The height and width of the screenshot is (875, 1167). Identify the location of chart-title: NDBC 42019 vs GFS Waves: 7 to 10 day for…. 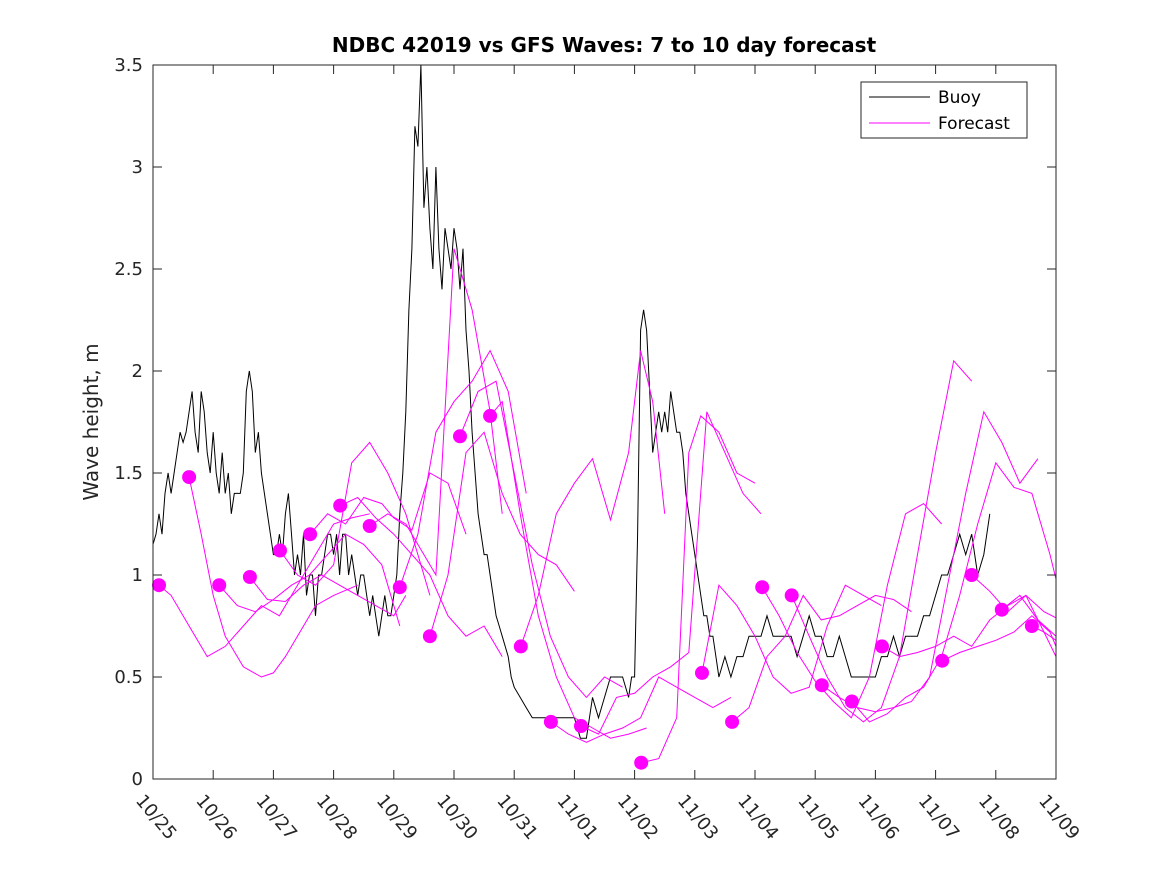
(604, 45).